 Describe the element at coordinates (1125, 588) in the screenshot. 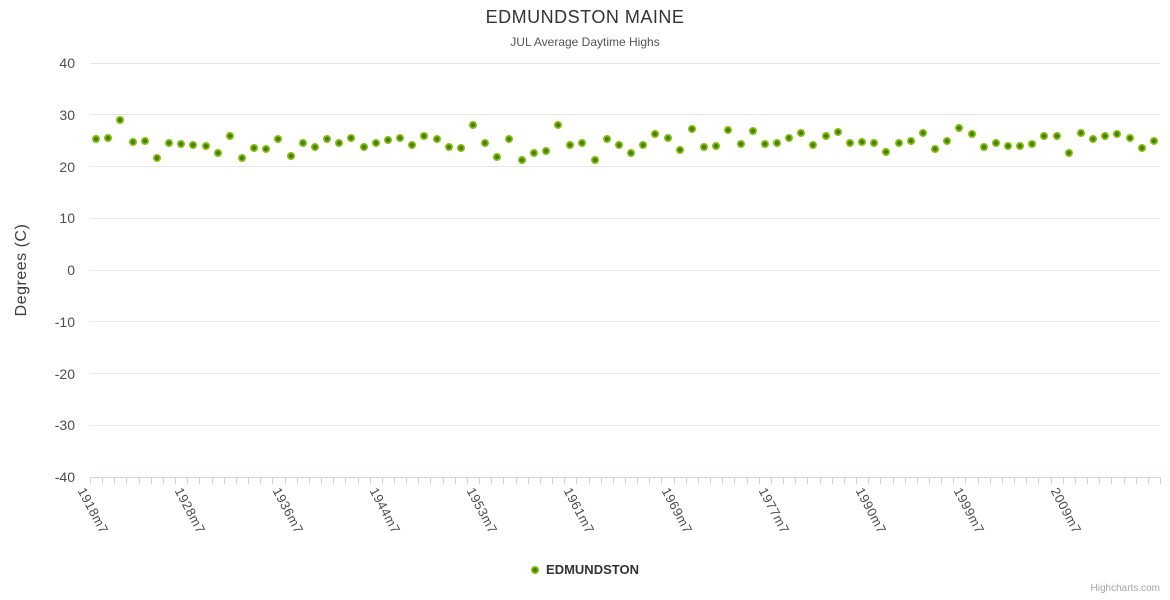

I see `highcharts-credits-link: Highcharts.com` at that location.